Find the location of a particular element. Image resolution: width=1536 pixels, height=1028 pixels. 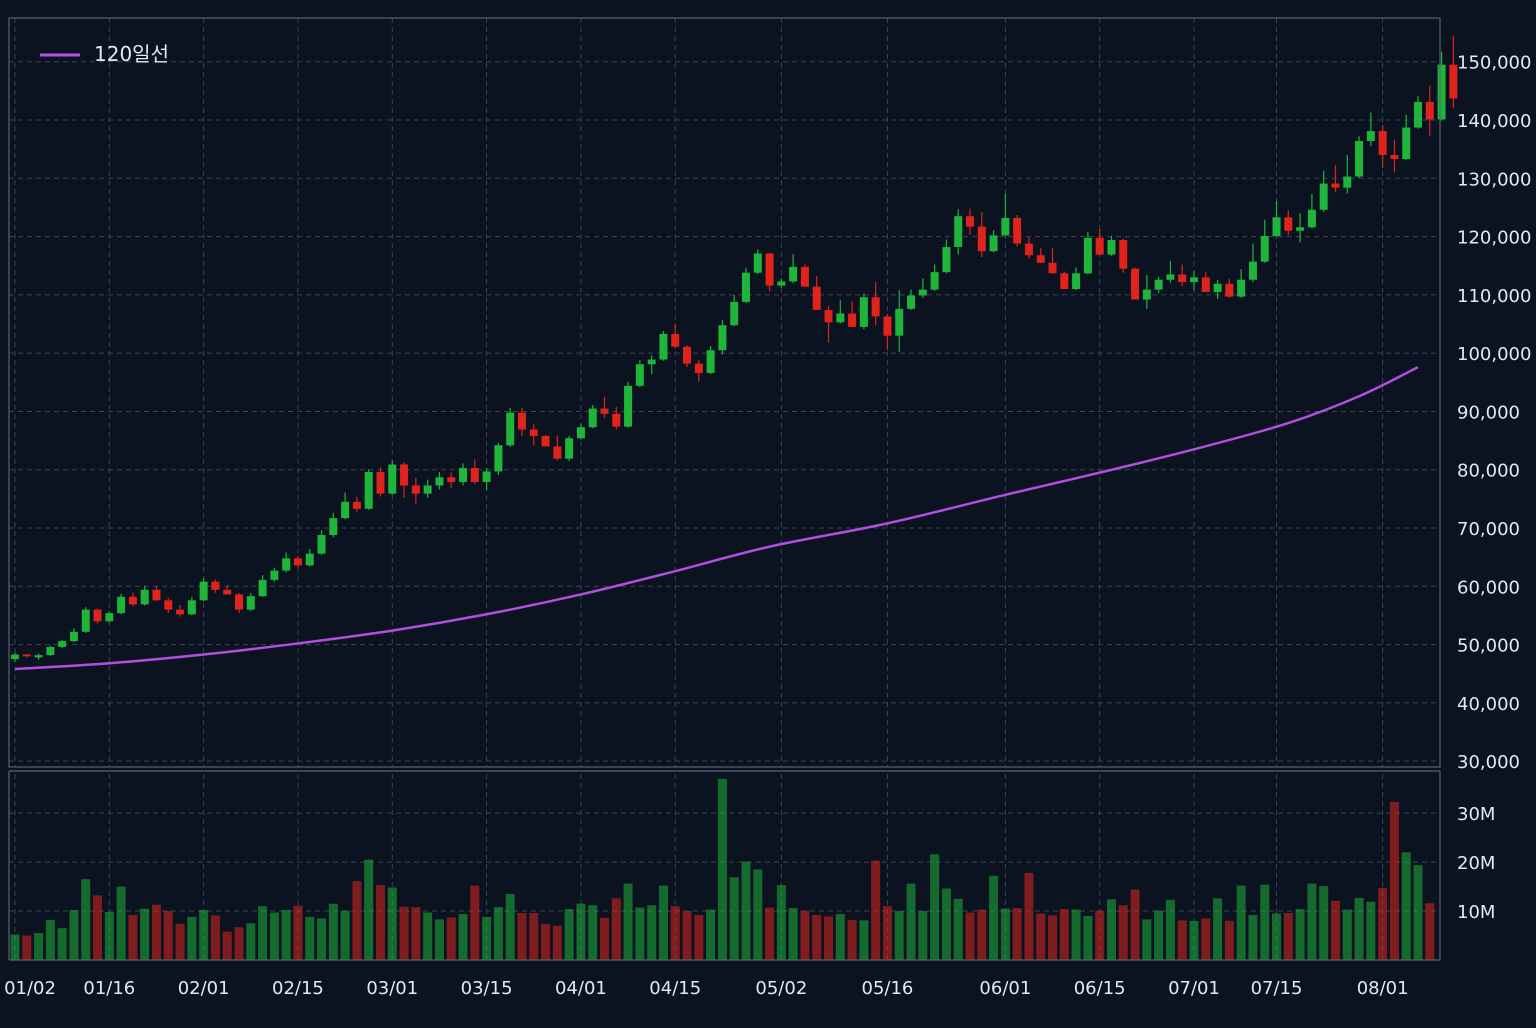

date-tick-label: 06/15 is located at coordinates (1100, 988).